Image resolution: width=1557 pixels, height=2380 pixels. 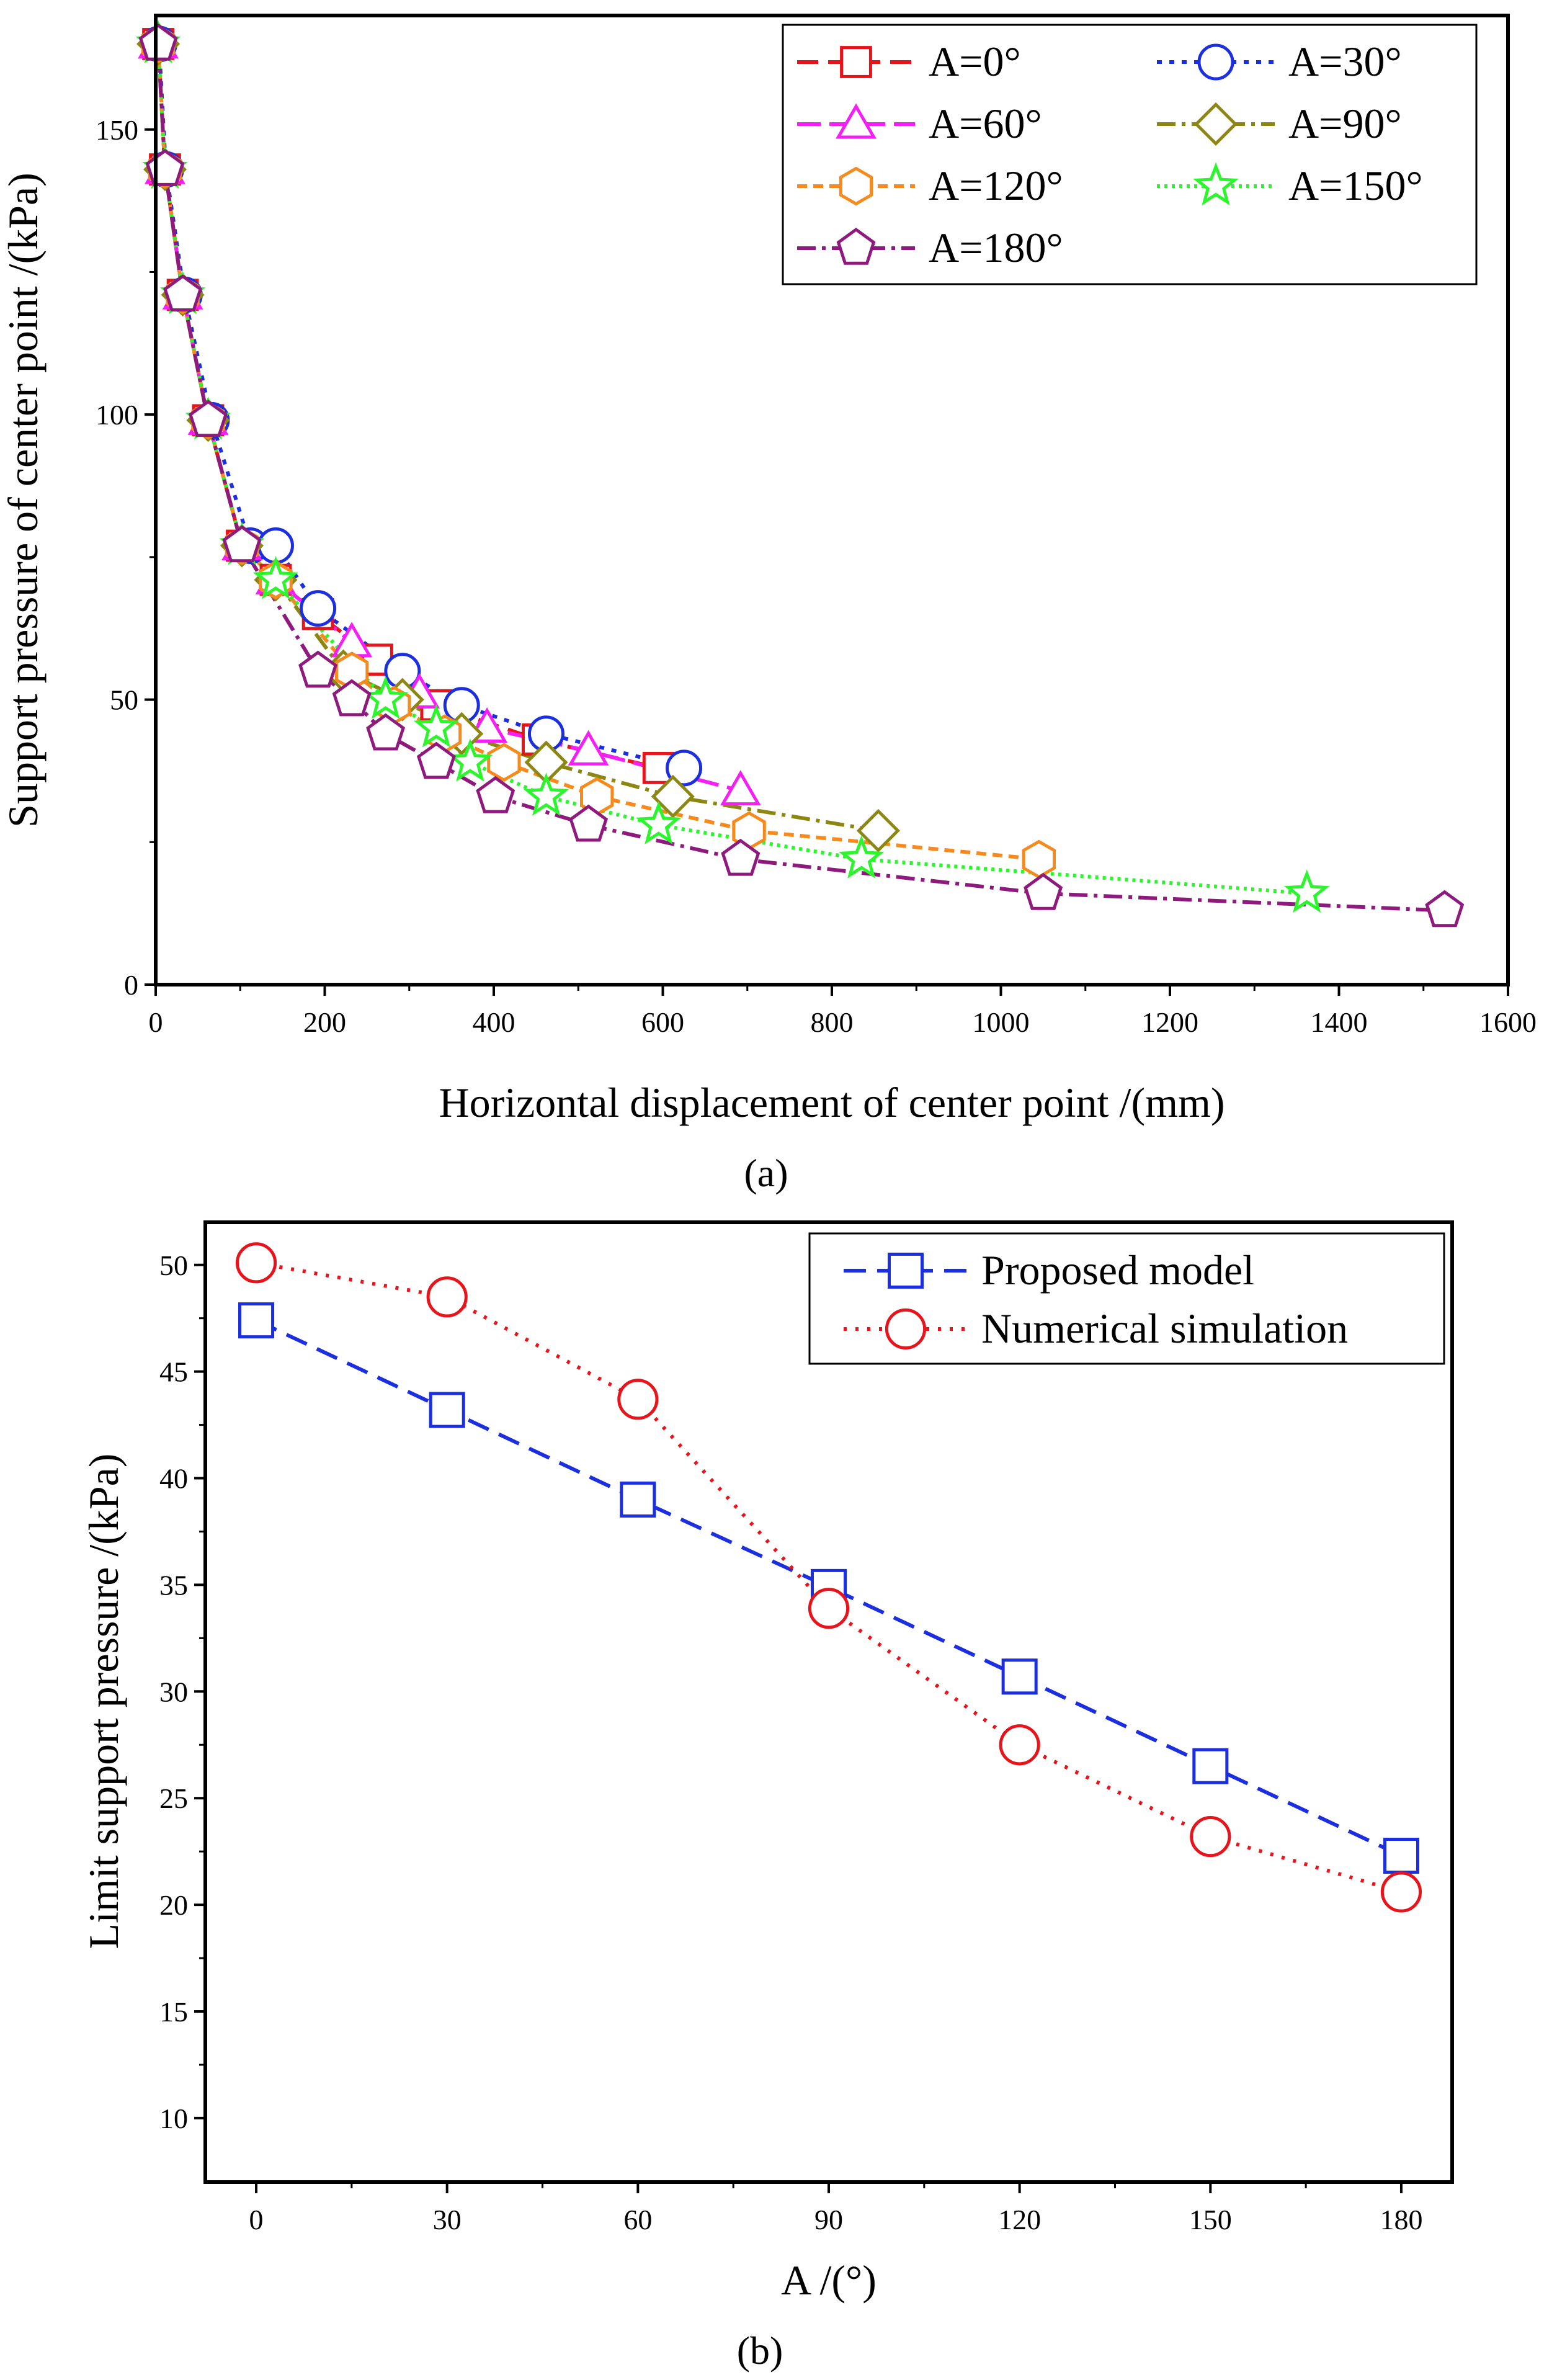 What do you see at coordinates (1126, 1298) in the screenshot?
I see `panel-b-legend: Proposed model Numerical simulation` at bounding box center [1126, 1298].